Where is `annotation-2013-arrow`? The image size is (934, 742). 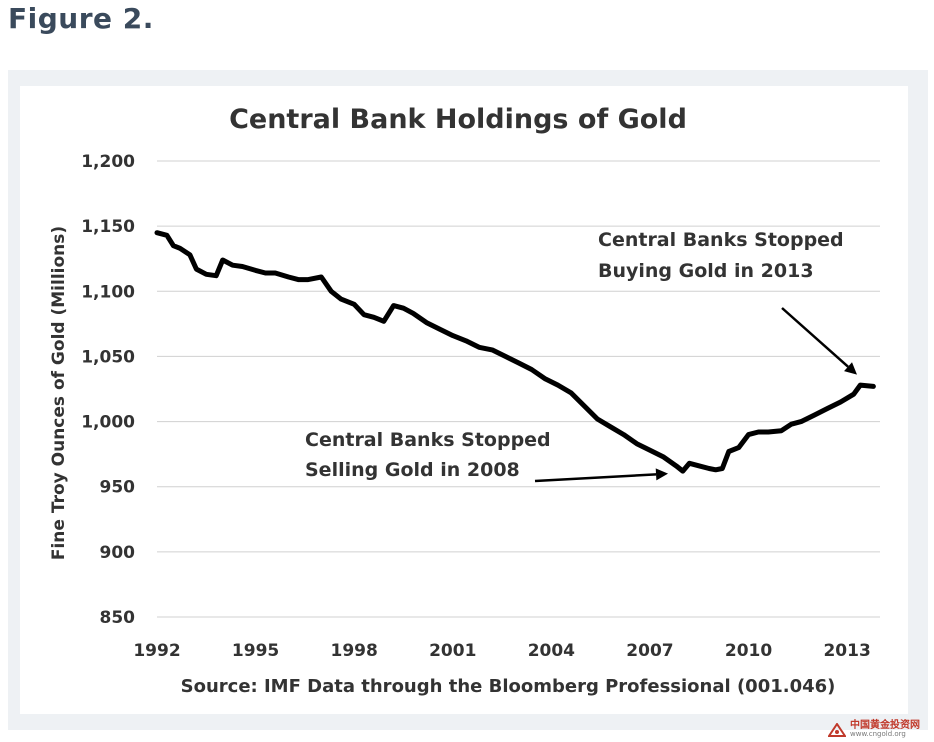
annotation-2013-arrow is located at coordinates (815, 337).